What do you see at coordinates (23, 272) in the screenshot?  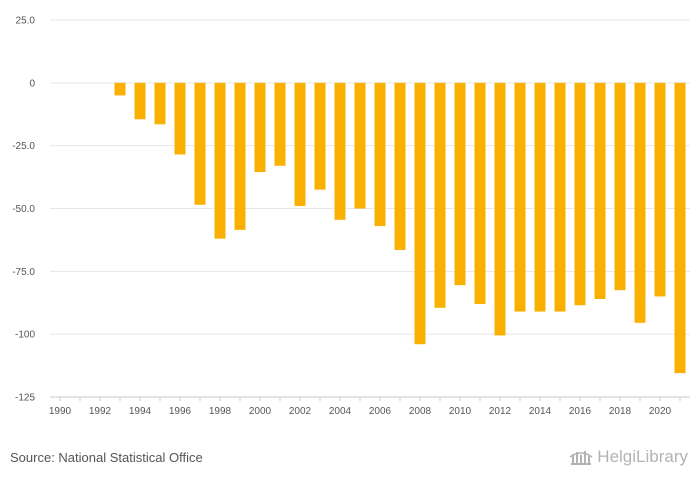 I see `y-tick-label: -75.0` at bounding box center [23, 272].